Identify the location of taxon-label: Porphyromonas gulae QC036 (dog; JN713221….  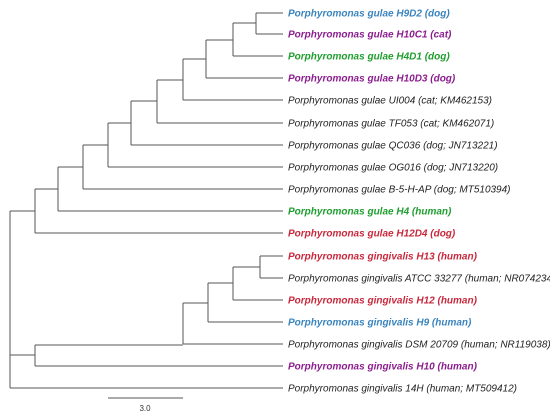
(393, 146).